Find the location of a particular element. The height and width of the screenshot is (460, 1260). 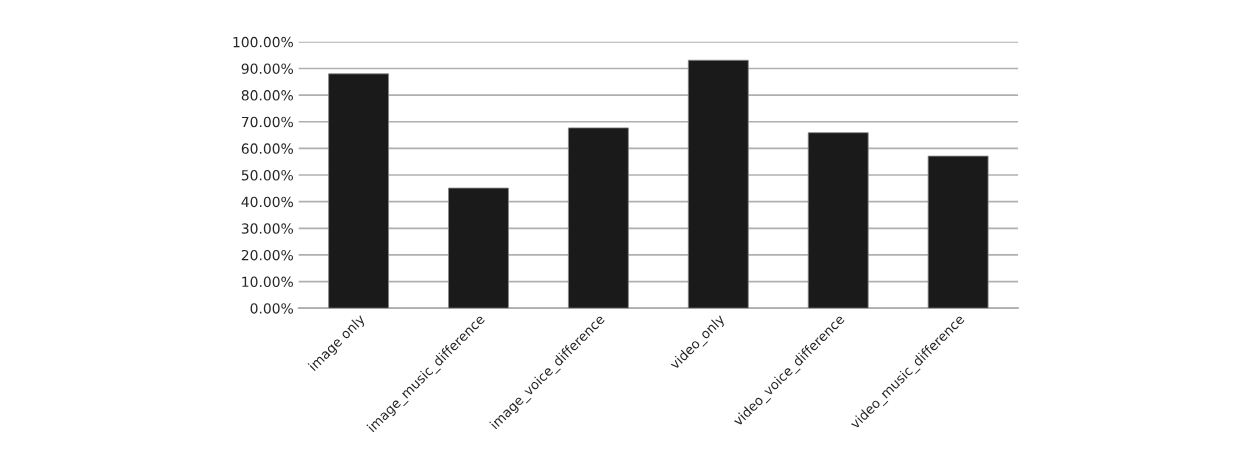

y-tick-label: 40.00% is located at coordinates (267, 202).